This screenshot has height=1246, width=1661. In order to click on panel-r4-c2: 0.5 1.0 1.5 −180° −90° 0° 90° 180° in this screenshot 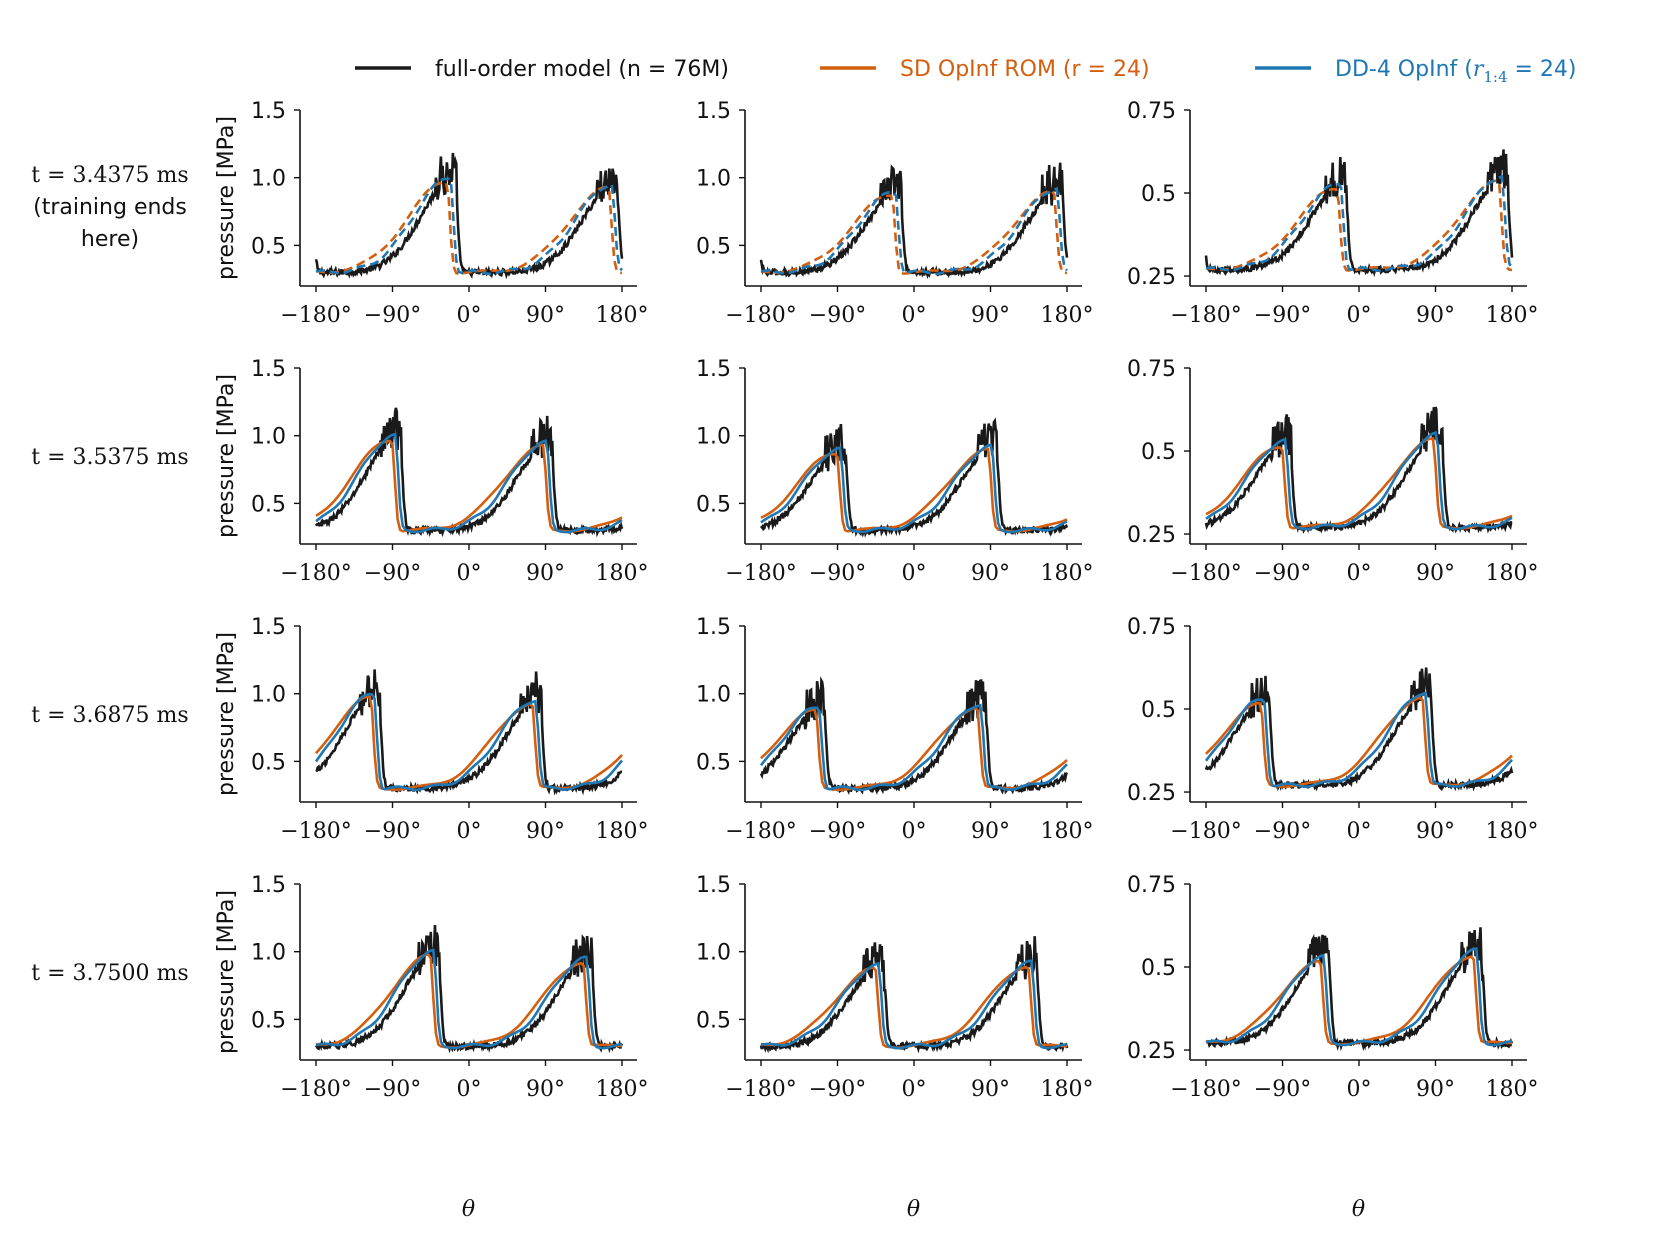, I will do `click(895, 987)`.